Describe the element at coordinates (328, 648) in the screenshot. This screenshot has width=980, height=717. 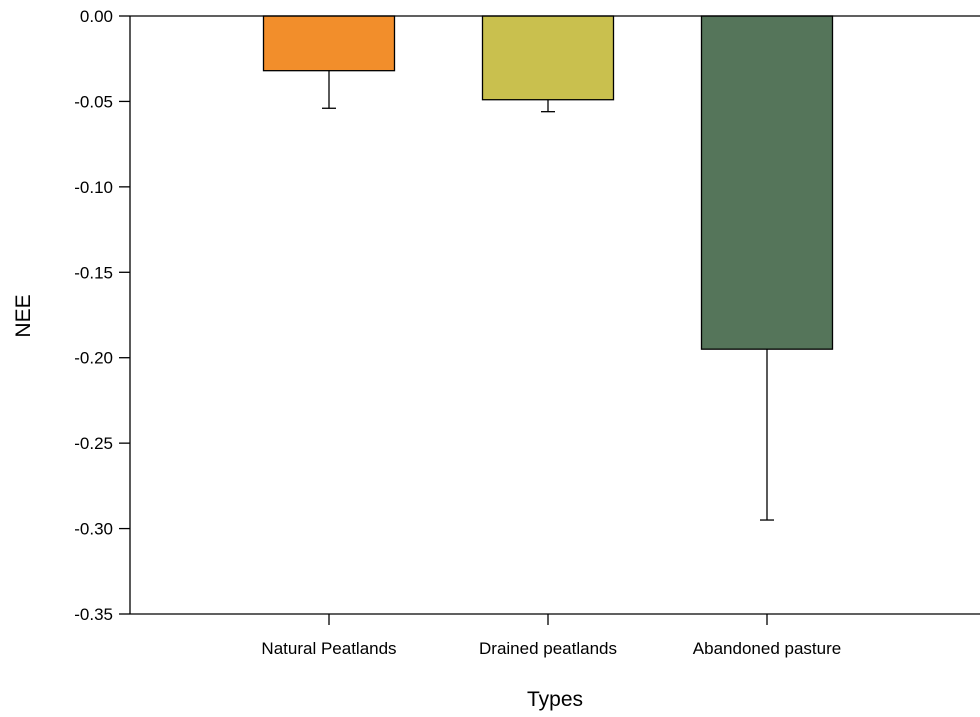
I see `x-tick-label: Natural Peatlands` at that location.